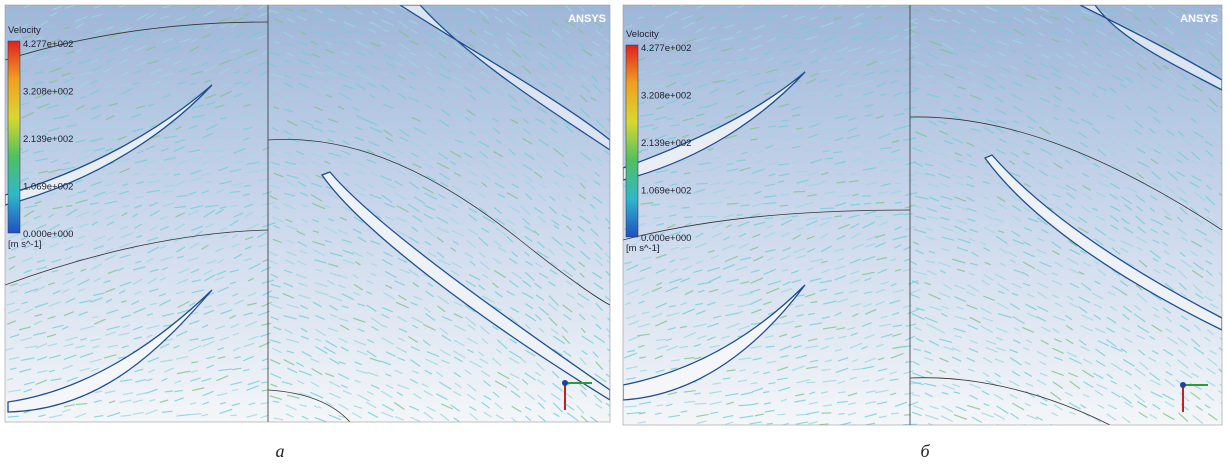  Describe the element at coordinates (48, 92) in the screenshot. I see `legend-tick: 3.208e+002` at that location.